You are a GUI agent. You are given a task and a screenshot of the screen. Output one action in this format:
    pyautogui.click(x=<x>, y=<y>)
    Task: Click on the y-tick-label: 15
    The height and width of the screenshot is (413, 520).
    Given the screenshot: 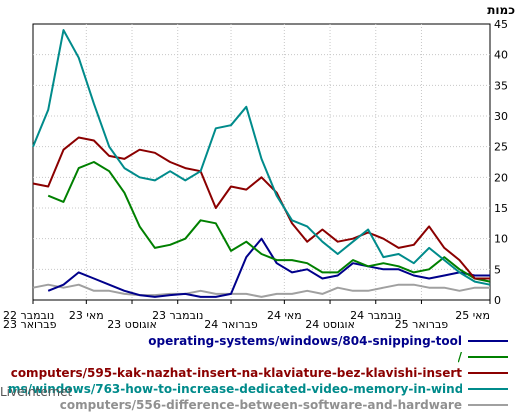 What is the action you would take?
    pyautogui.click(x=501, y=208)
    